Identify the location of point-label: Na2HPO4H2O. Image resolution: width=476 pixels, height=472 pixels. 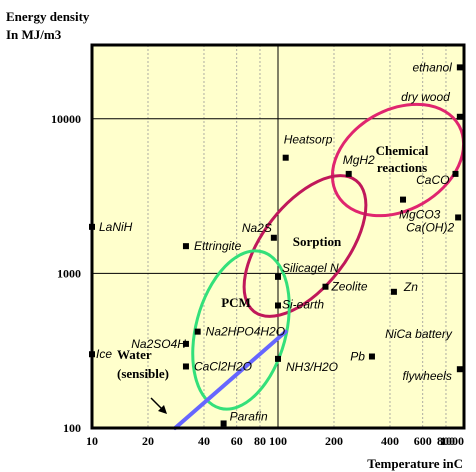
(245, 332).